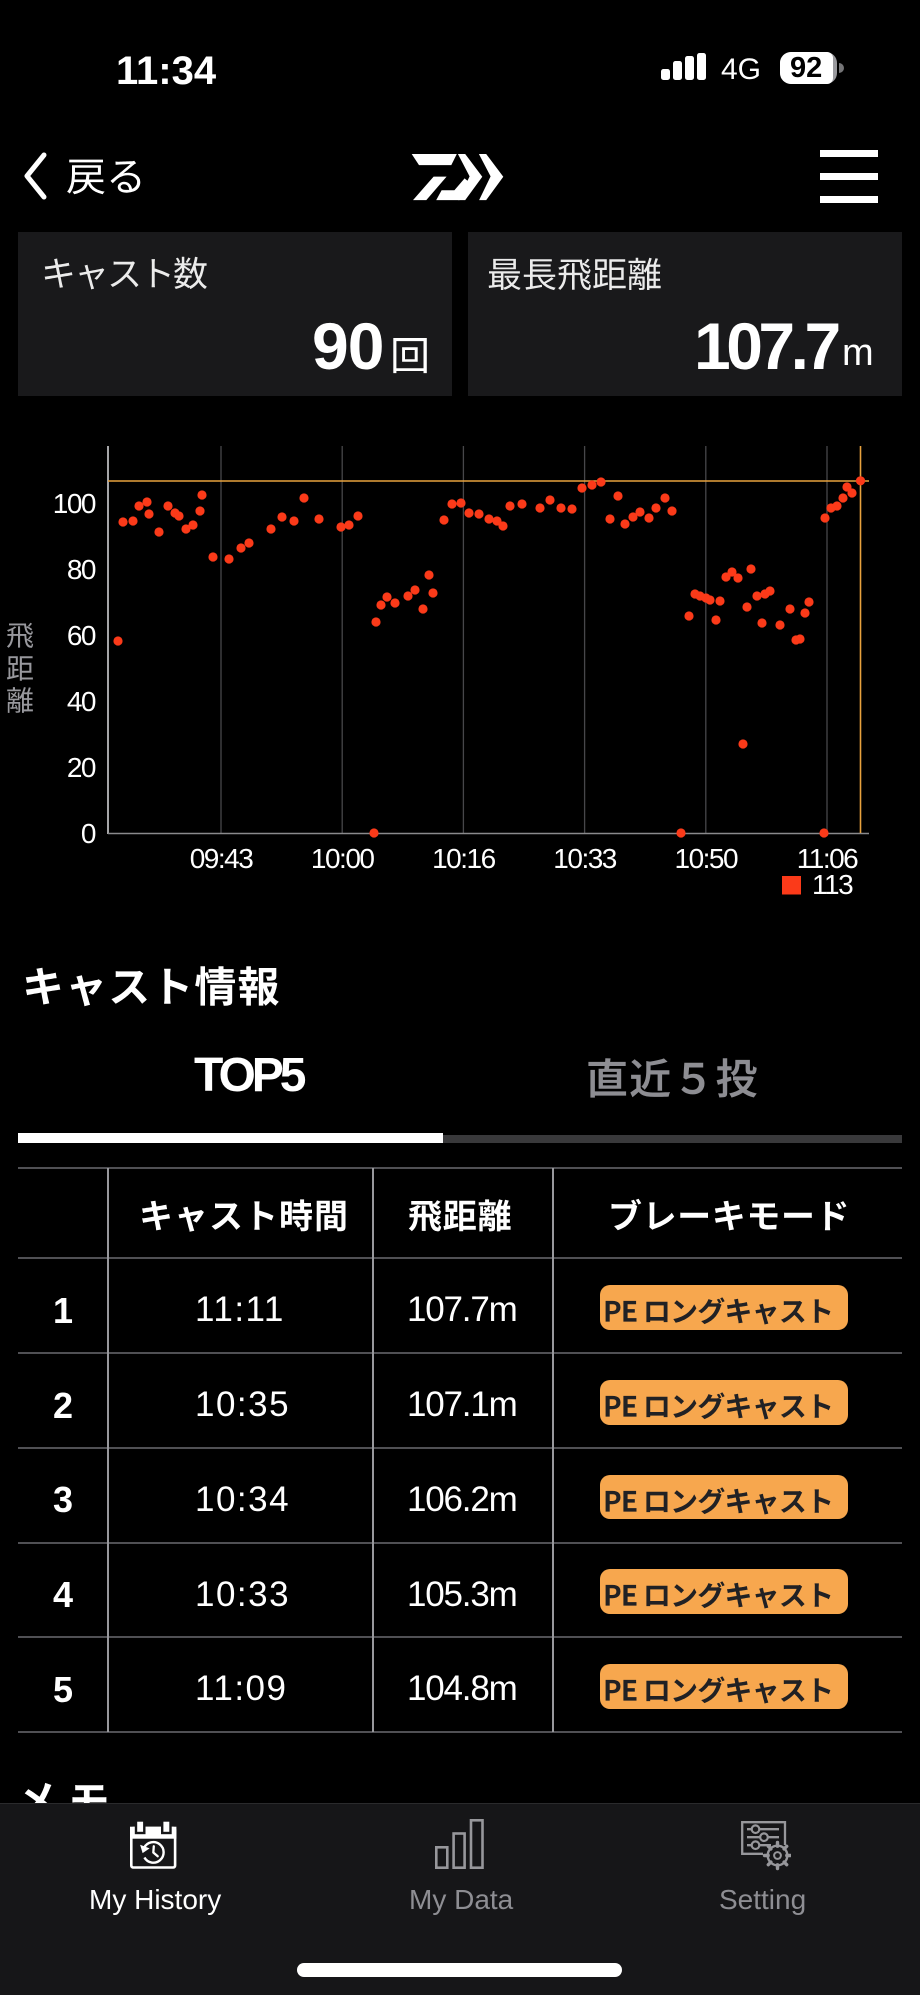 This screenshot has width=920, height=1995. Describe the element at coordinates (221, 858) in the screenshot. I see `svg-text: 09:43` at that location.